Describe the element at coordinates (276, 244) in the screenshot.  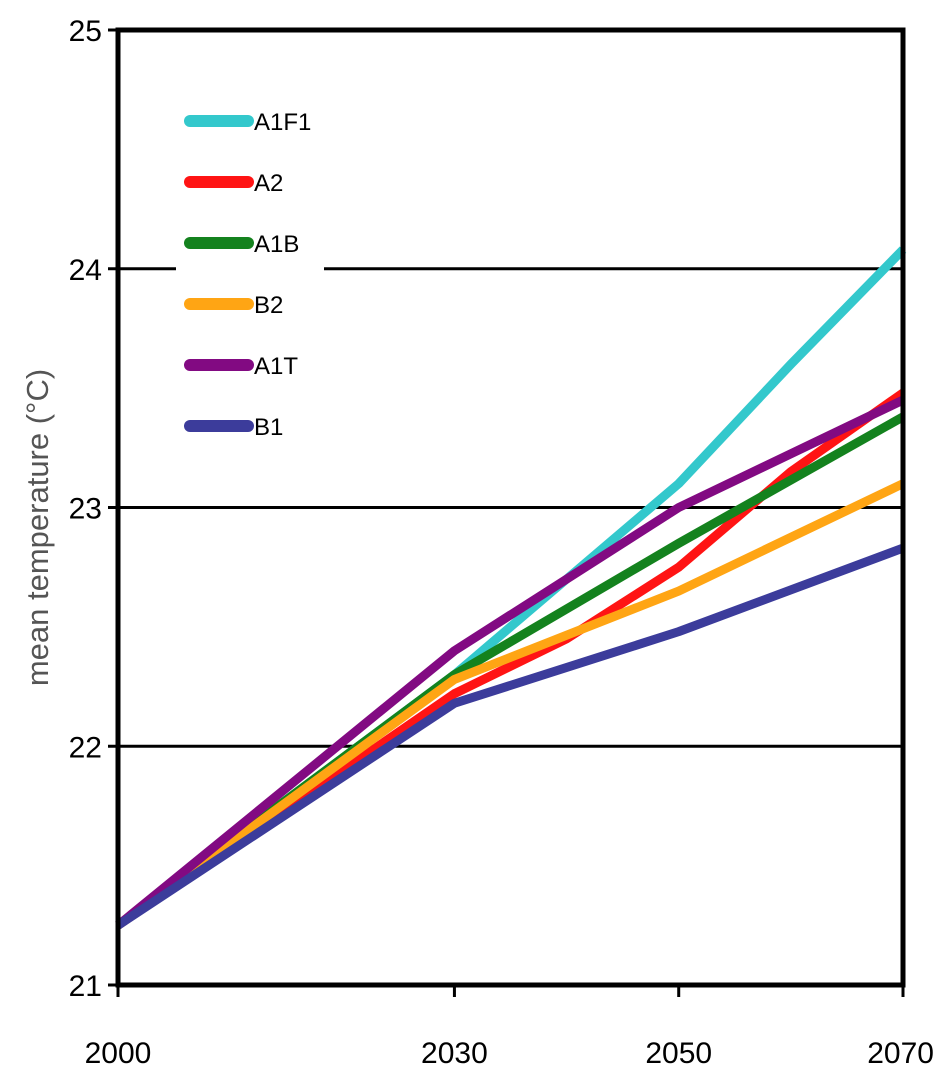
I see `legend-label: A1B` at that location.